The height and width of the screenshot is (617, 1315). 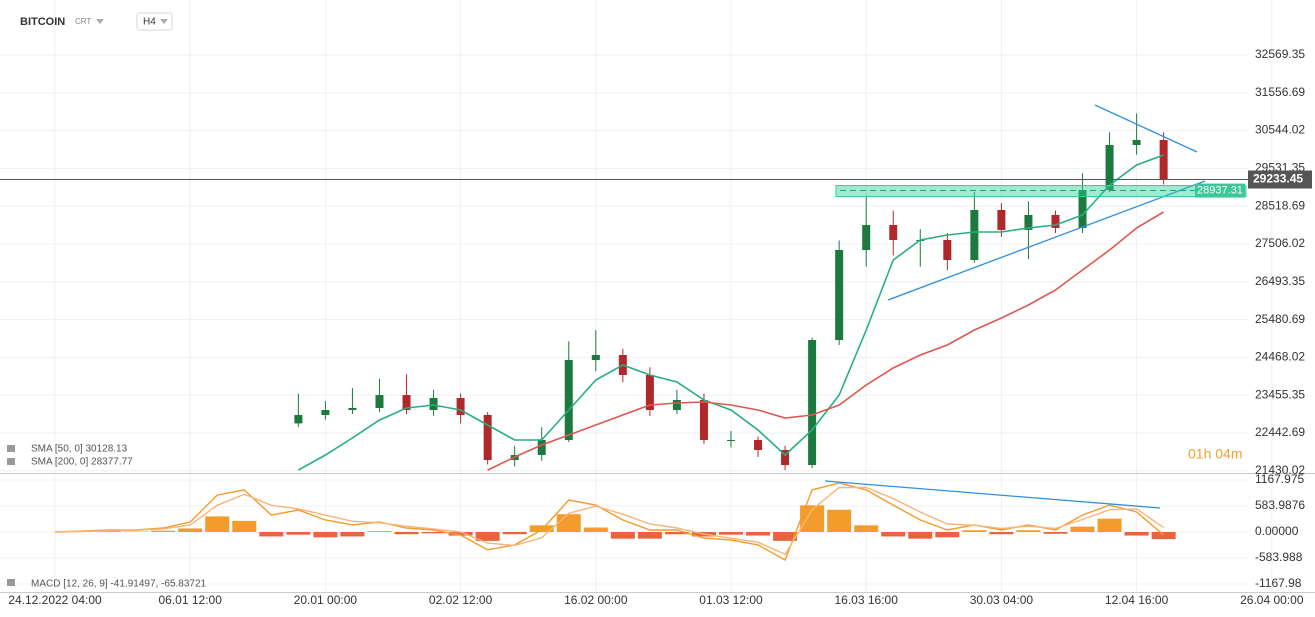 I want to click on legend-entry: SMA [50, 0] 30128.13, so click(x=79, y=449).